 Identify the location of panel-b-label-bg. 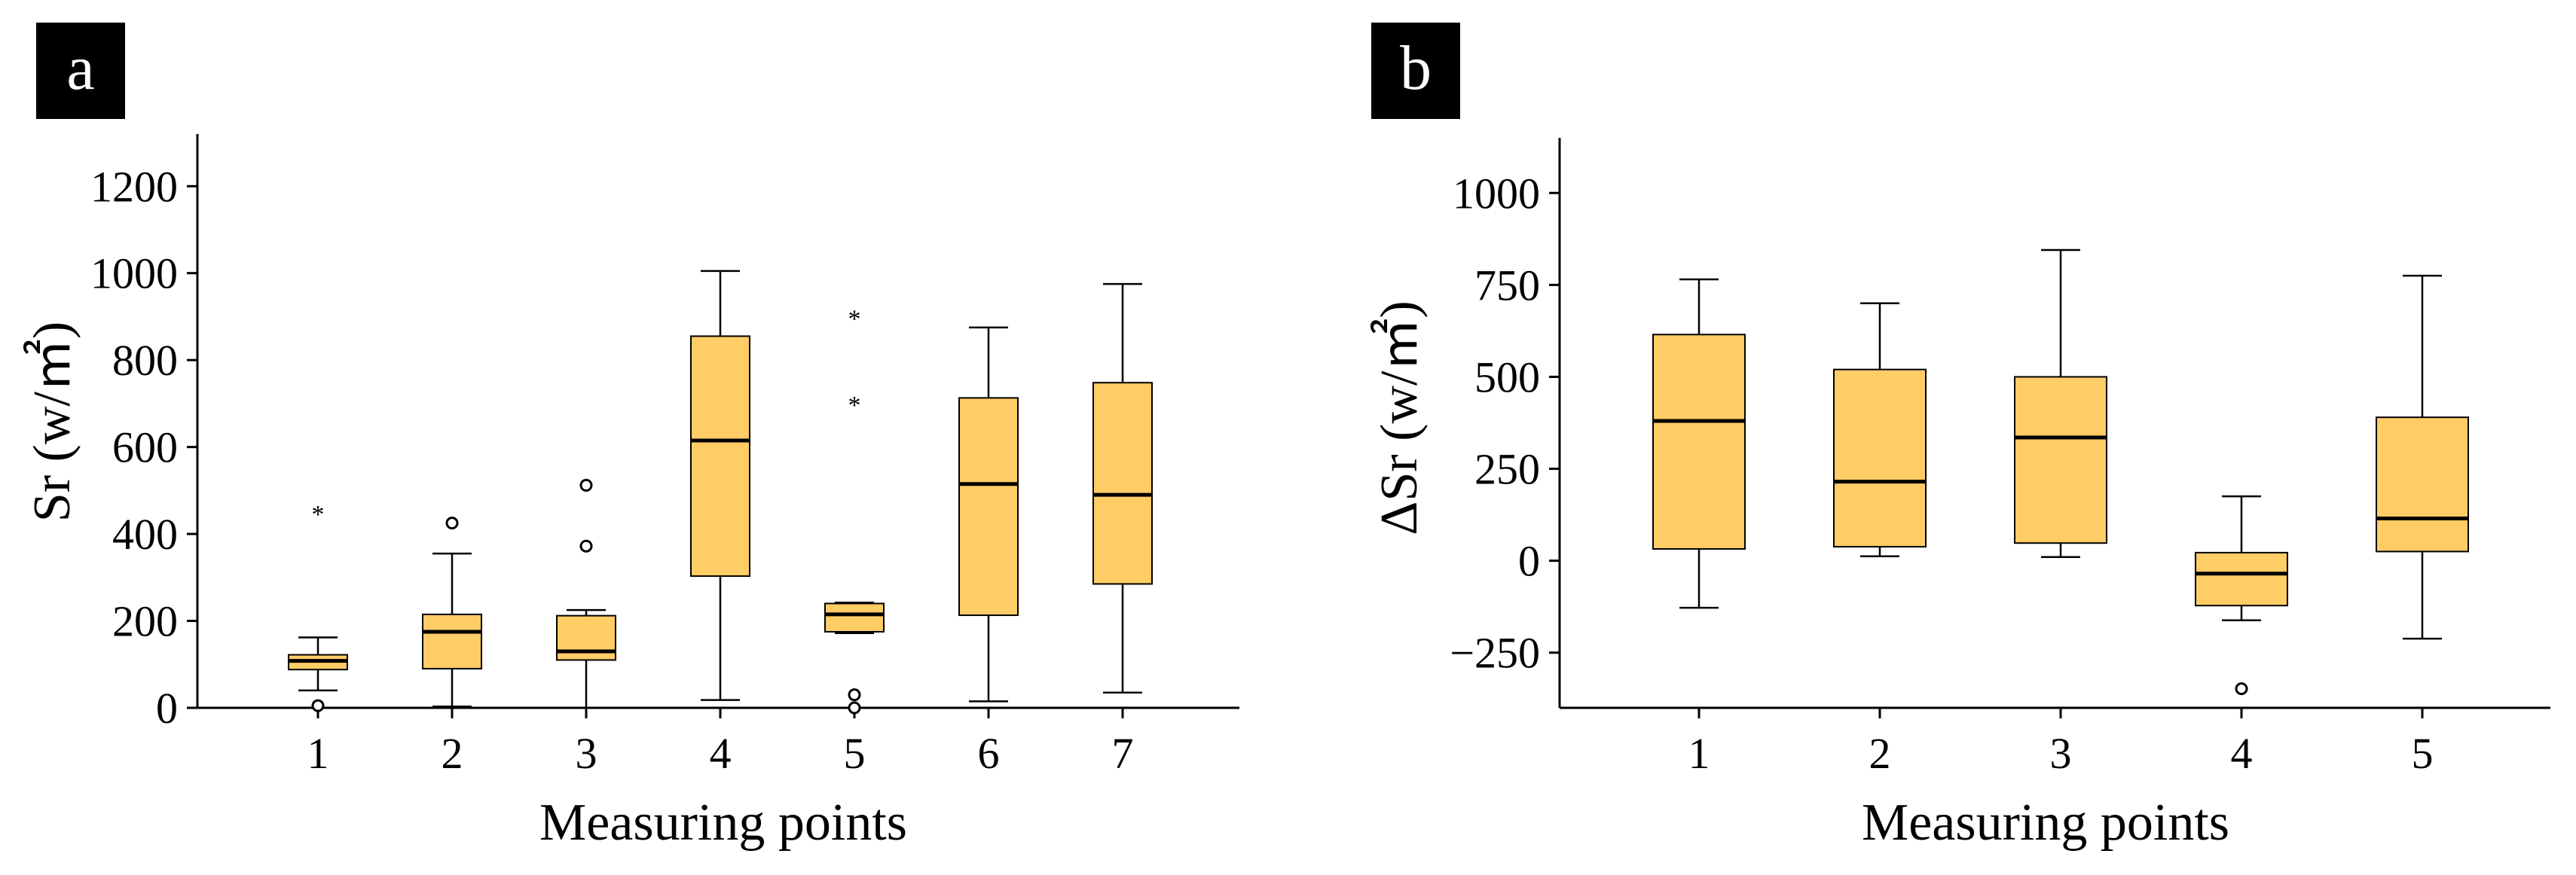
(1415, 71).